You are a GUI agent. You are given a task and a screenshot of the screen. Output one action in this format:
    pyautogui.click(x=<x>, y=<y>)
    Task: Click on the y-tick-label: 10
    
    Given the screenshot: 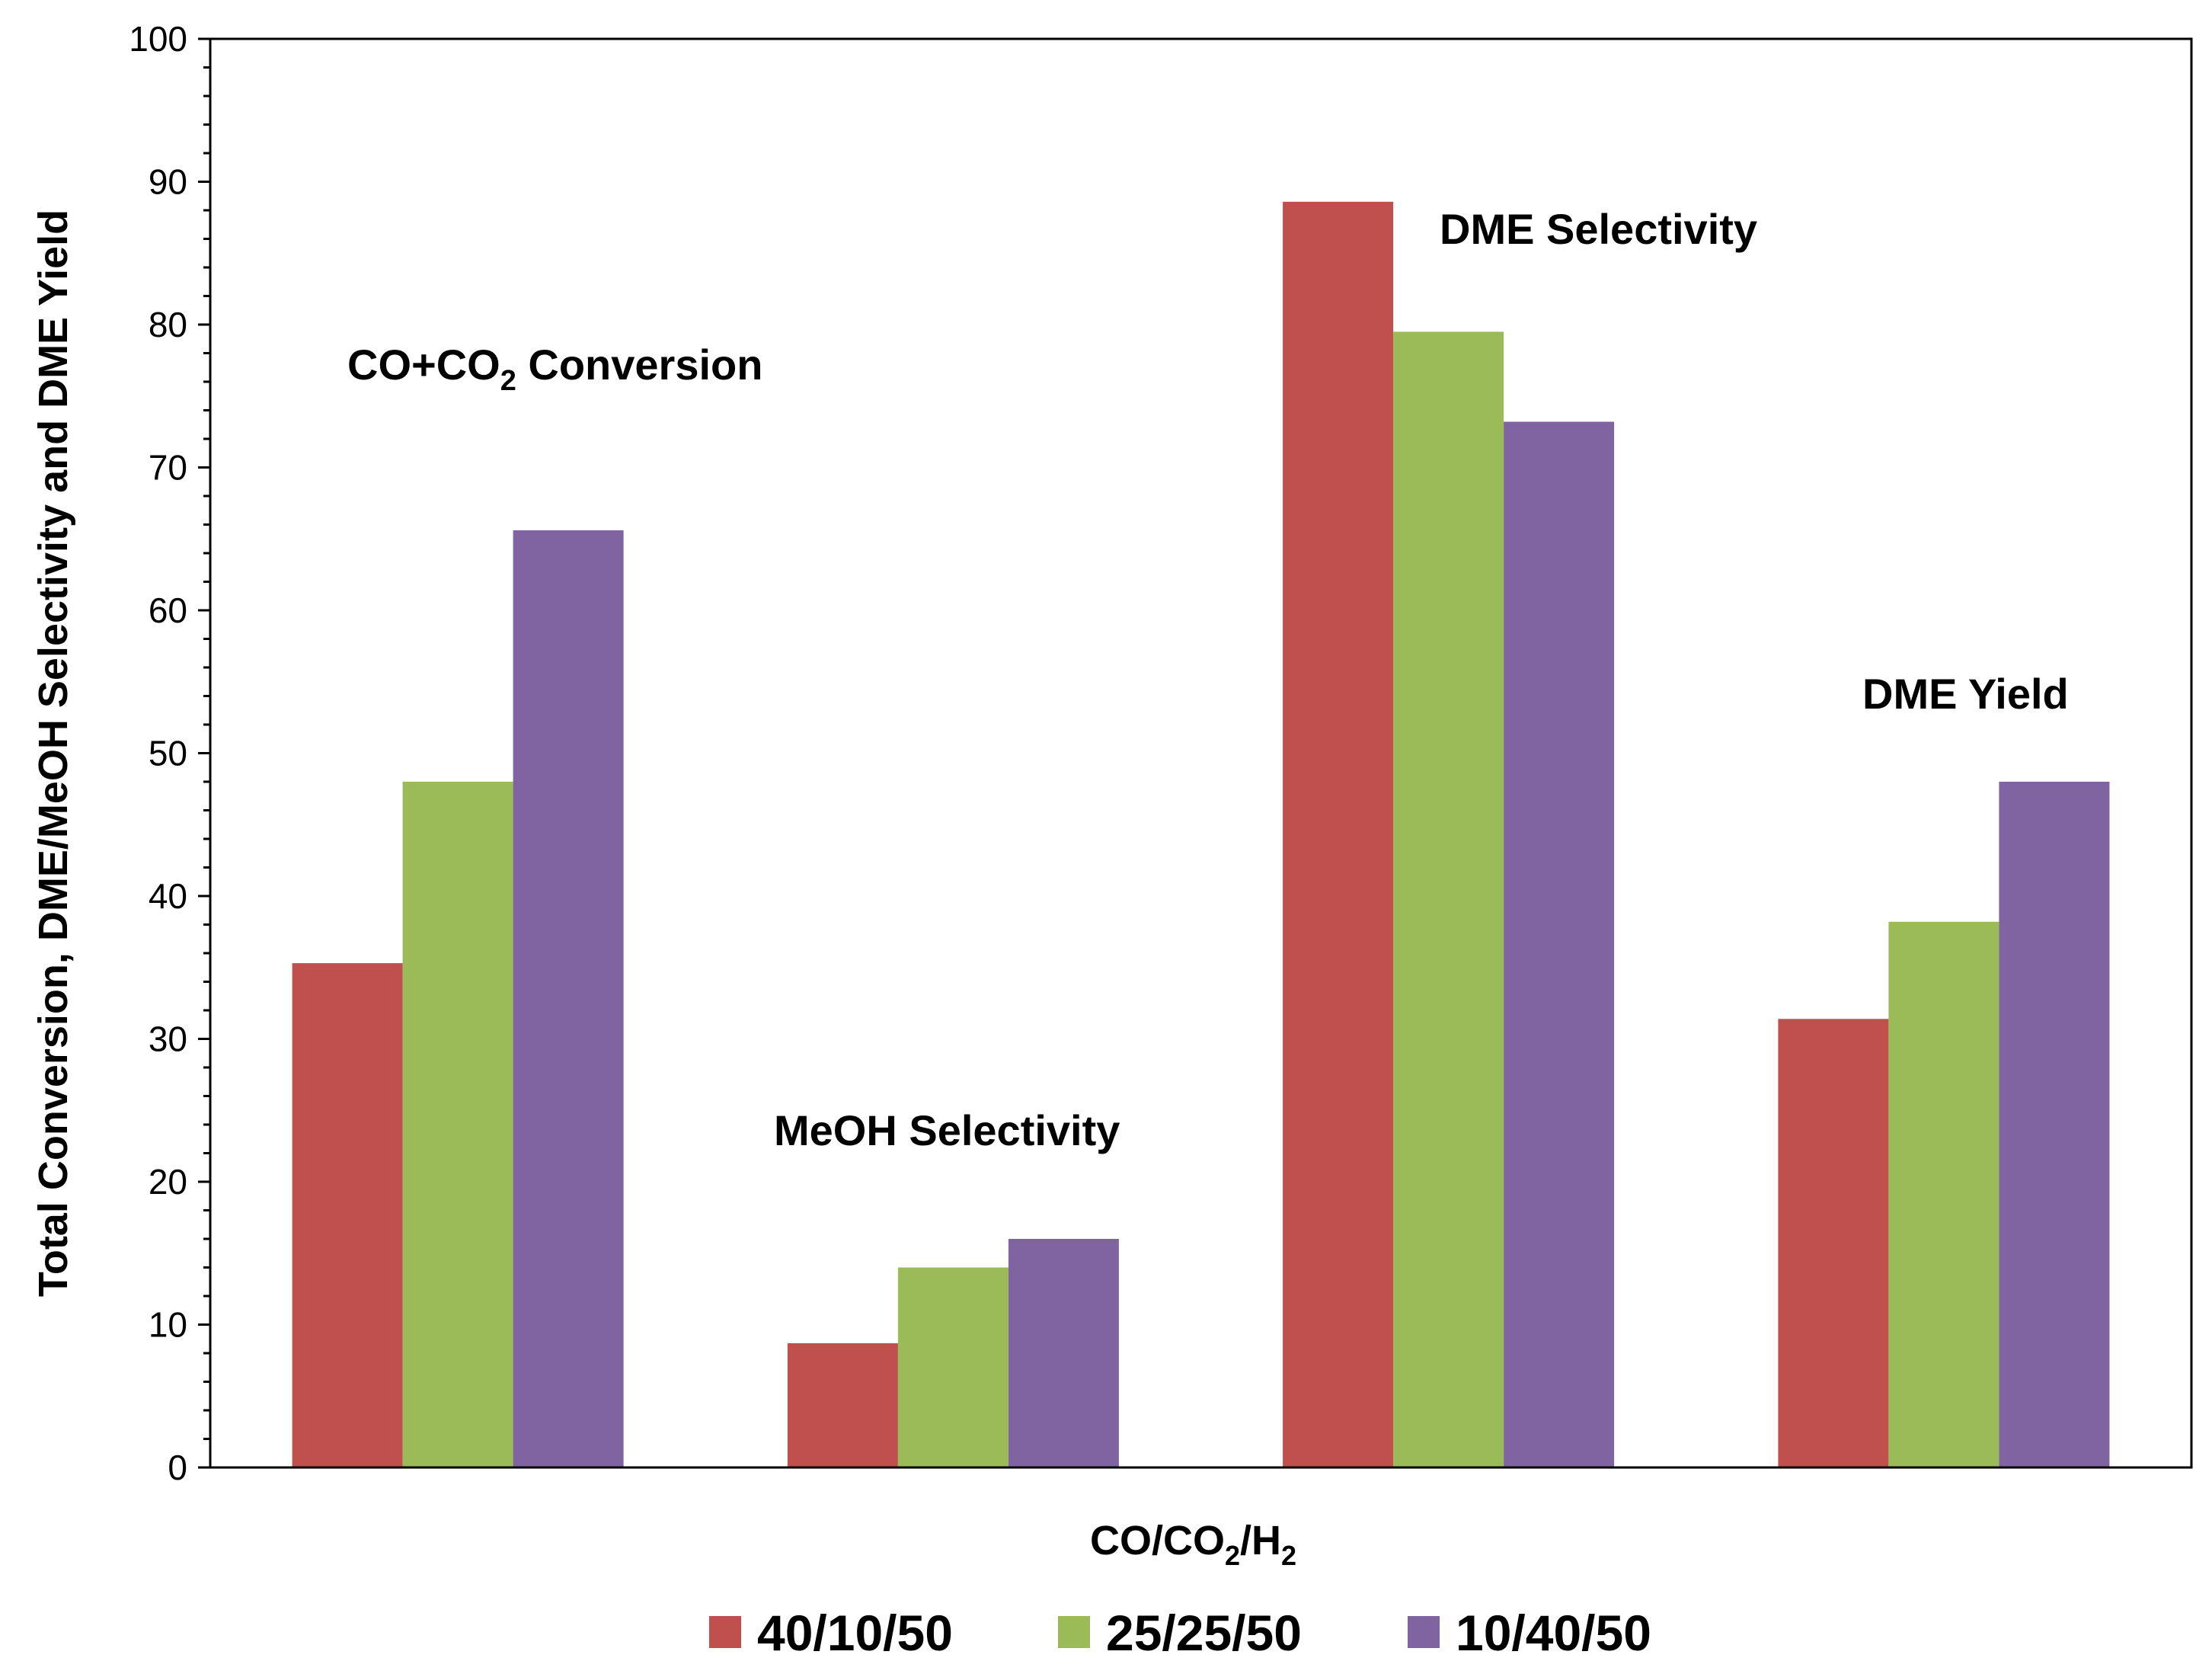 What is the action you would take?
    pyautogui.click(x=168, y=1325)
    